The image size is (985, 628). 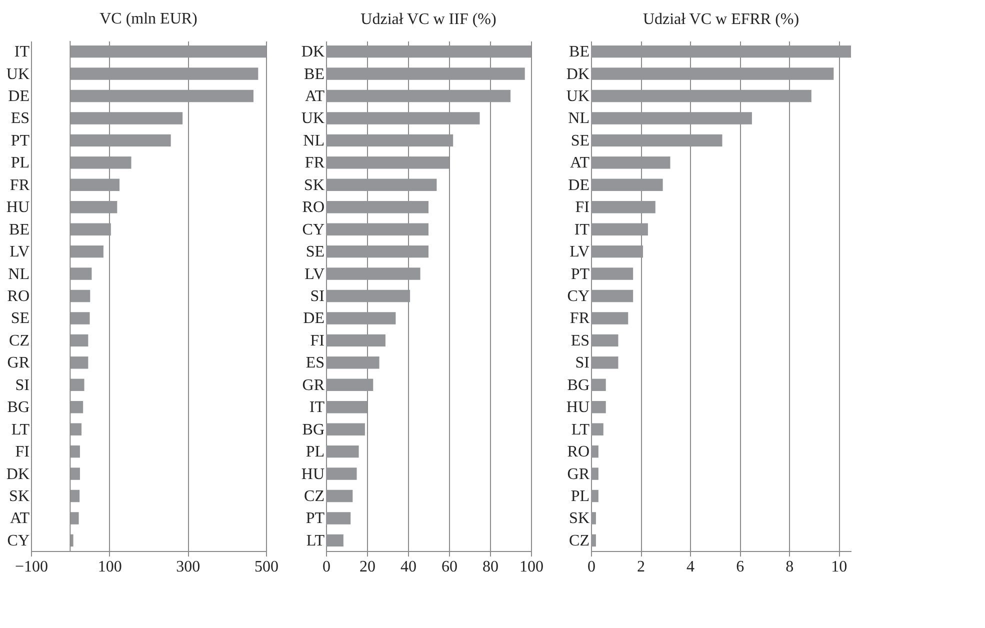 What do you see at coordinates (408, 567) in the screenshot?
I see `x-tick-label: 40` at bounding box center [408, 567].